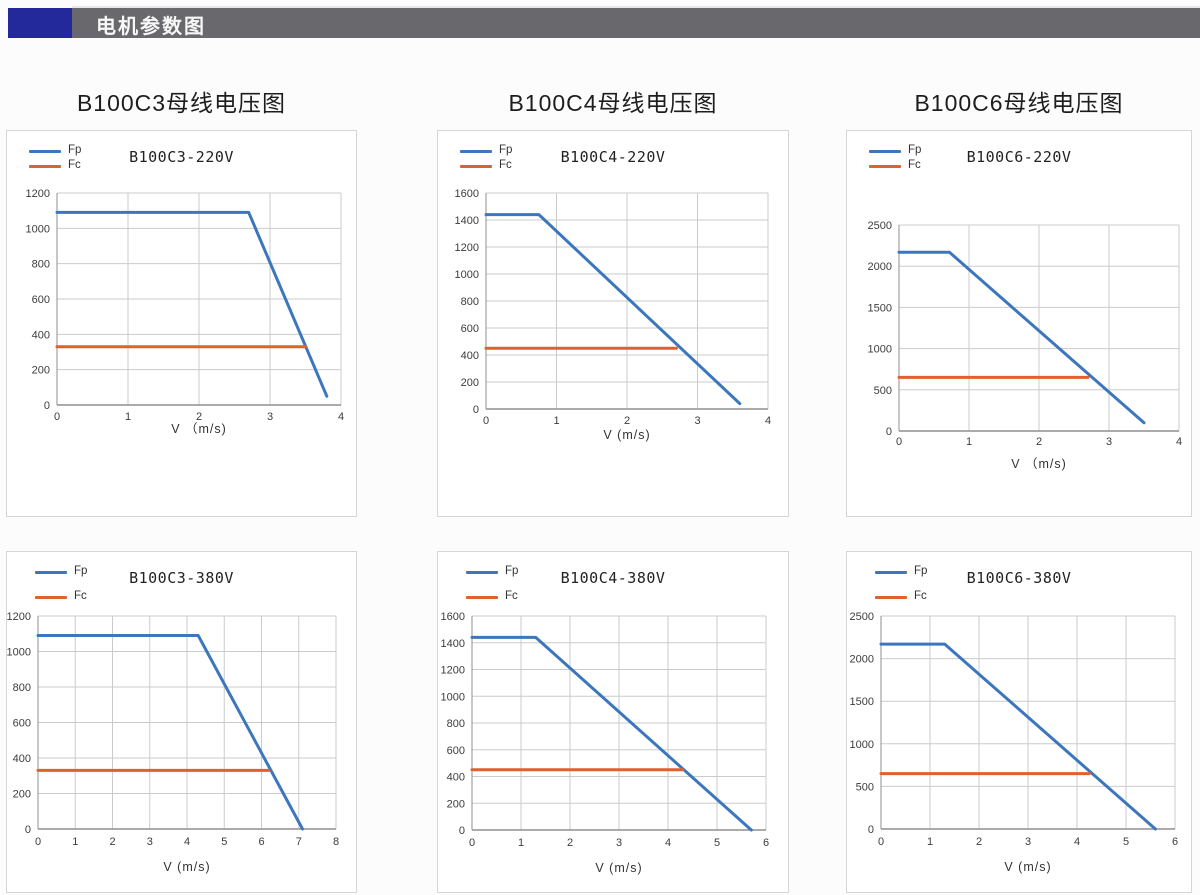  Describe the element at coordinates (181, 578) in the screenshot. I see `chart-inner-title: B100C3-380V` at that location.